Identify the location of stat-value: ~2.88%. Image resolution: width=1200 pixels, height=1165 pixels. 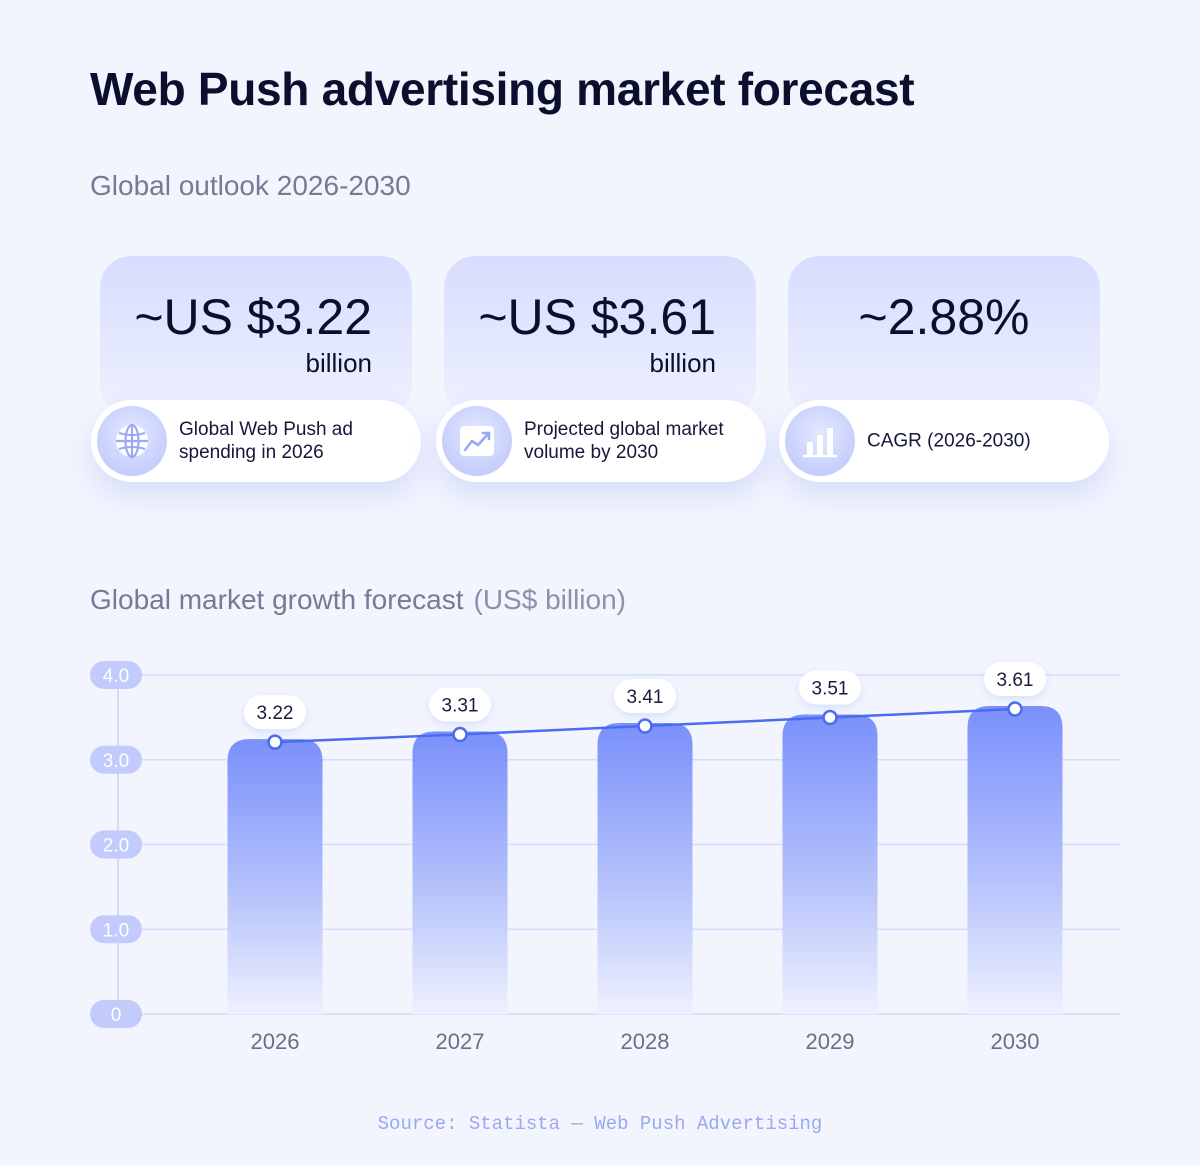
(944, 317).